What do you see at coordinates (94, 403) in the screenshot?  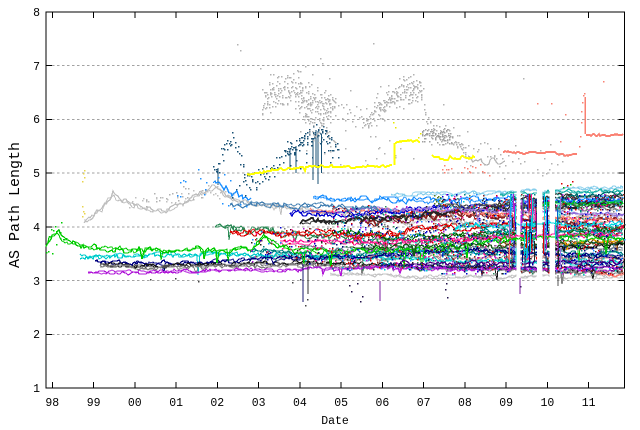 I see `svg-text: 99` at bounding box center [94, 403].